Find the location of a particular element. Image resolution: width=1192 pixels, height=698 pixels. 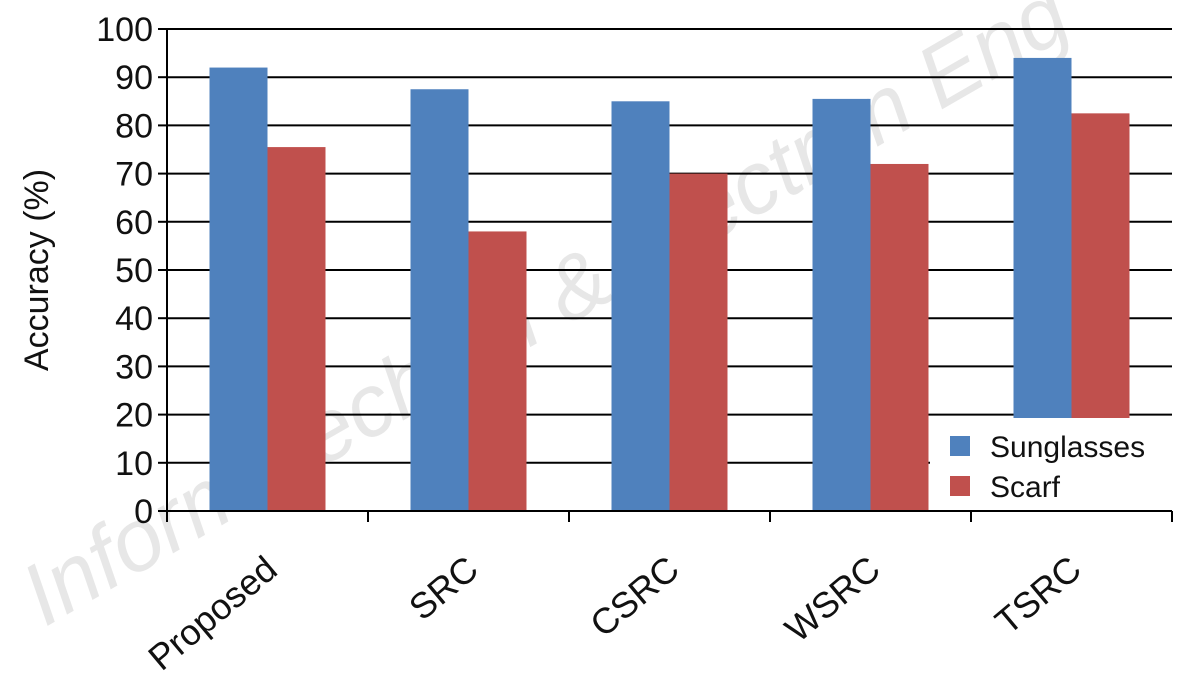

y-tick-label: 40 is located at coordinates (134, 319).